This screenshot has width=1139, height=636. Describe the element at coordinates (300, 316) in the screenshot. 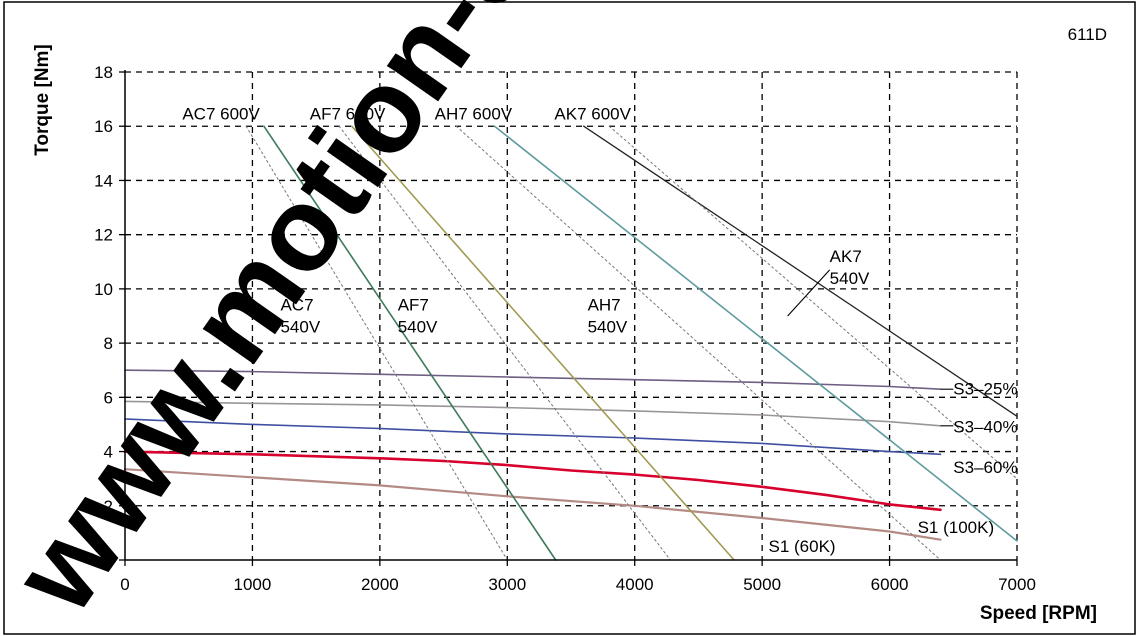

I see `annotation-label-5: AC7 540V` at that location.